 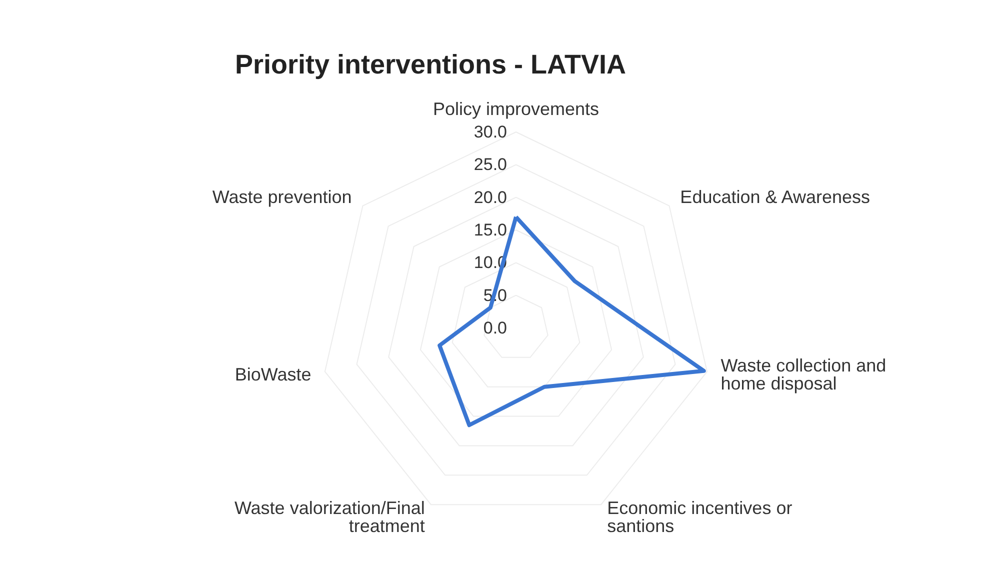 What do you see at coordinates (495, 328) in the screenshot?
I see `y-tick-label: 0.0` at bounding box center [495, 328].